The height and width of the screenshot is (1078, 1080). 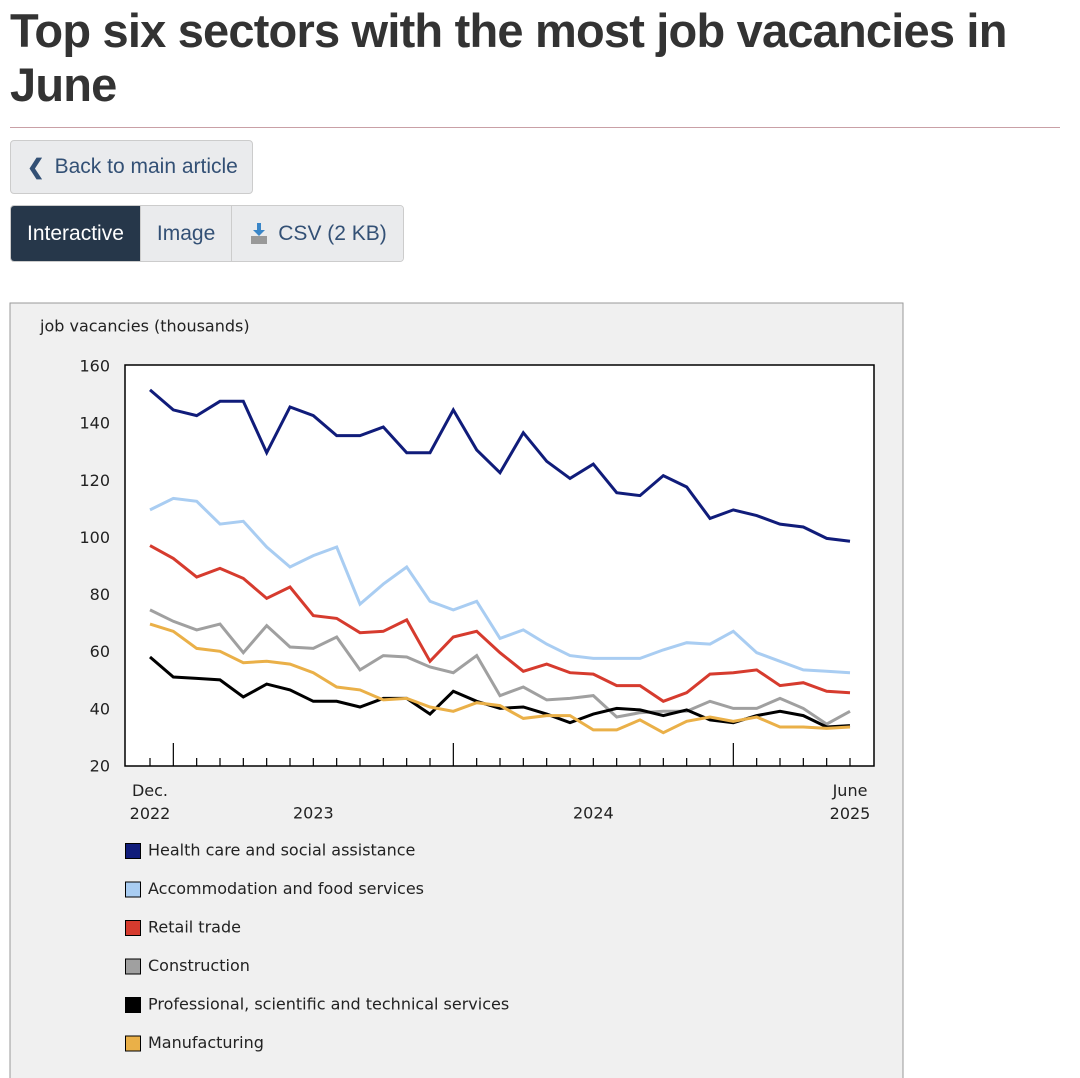 What do you see at coordinates (593, 813) in the screenshot?
I see `x-tick-label: 2024` at bounding box center [593, 813].